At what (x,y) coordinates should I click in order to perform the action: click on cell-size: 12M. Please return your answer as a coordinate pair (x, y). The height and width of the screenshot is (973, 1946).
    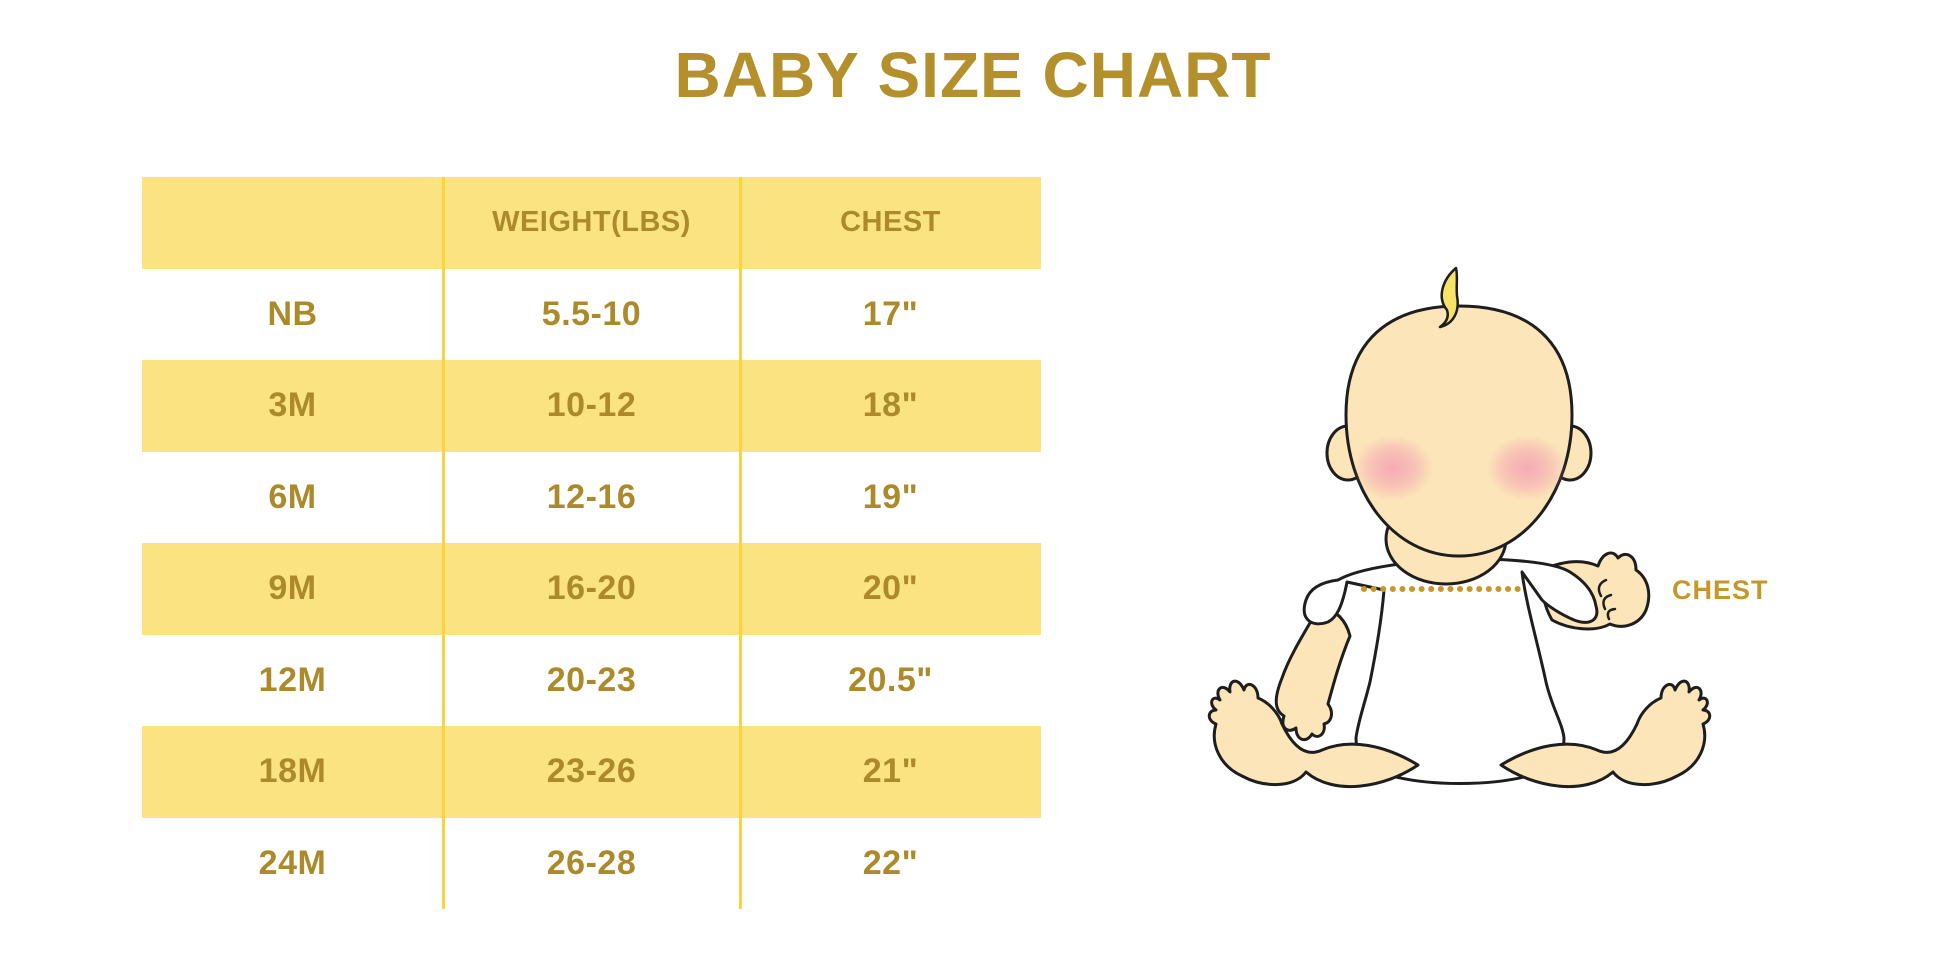
    Looking at the image, I should click on (292, 679).